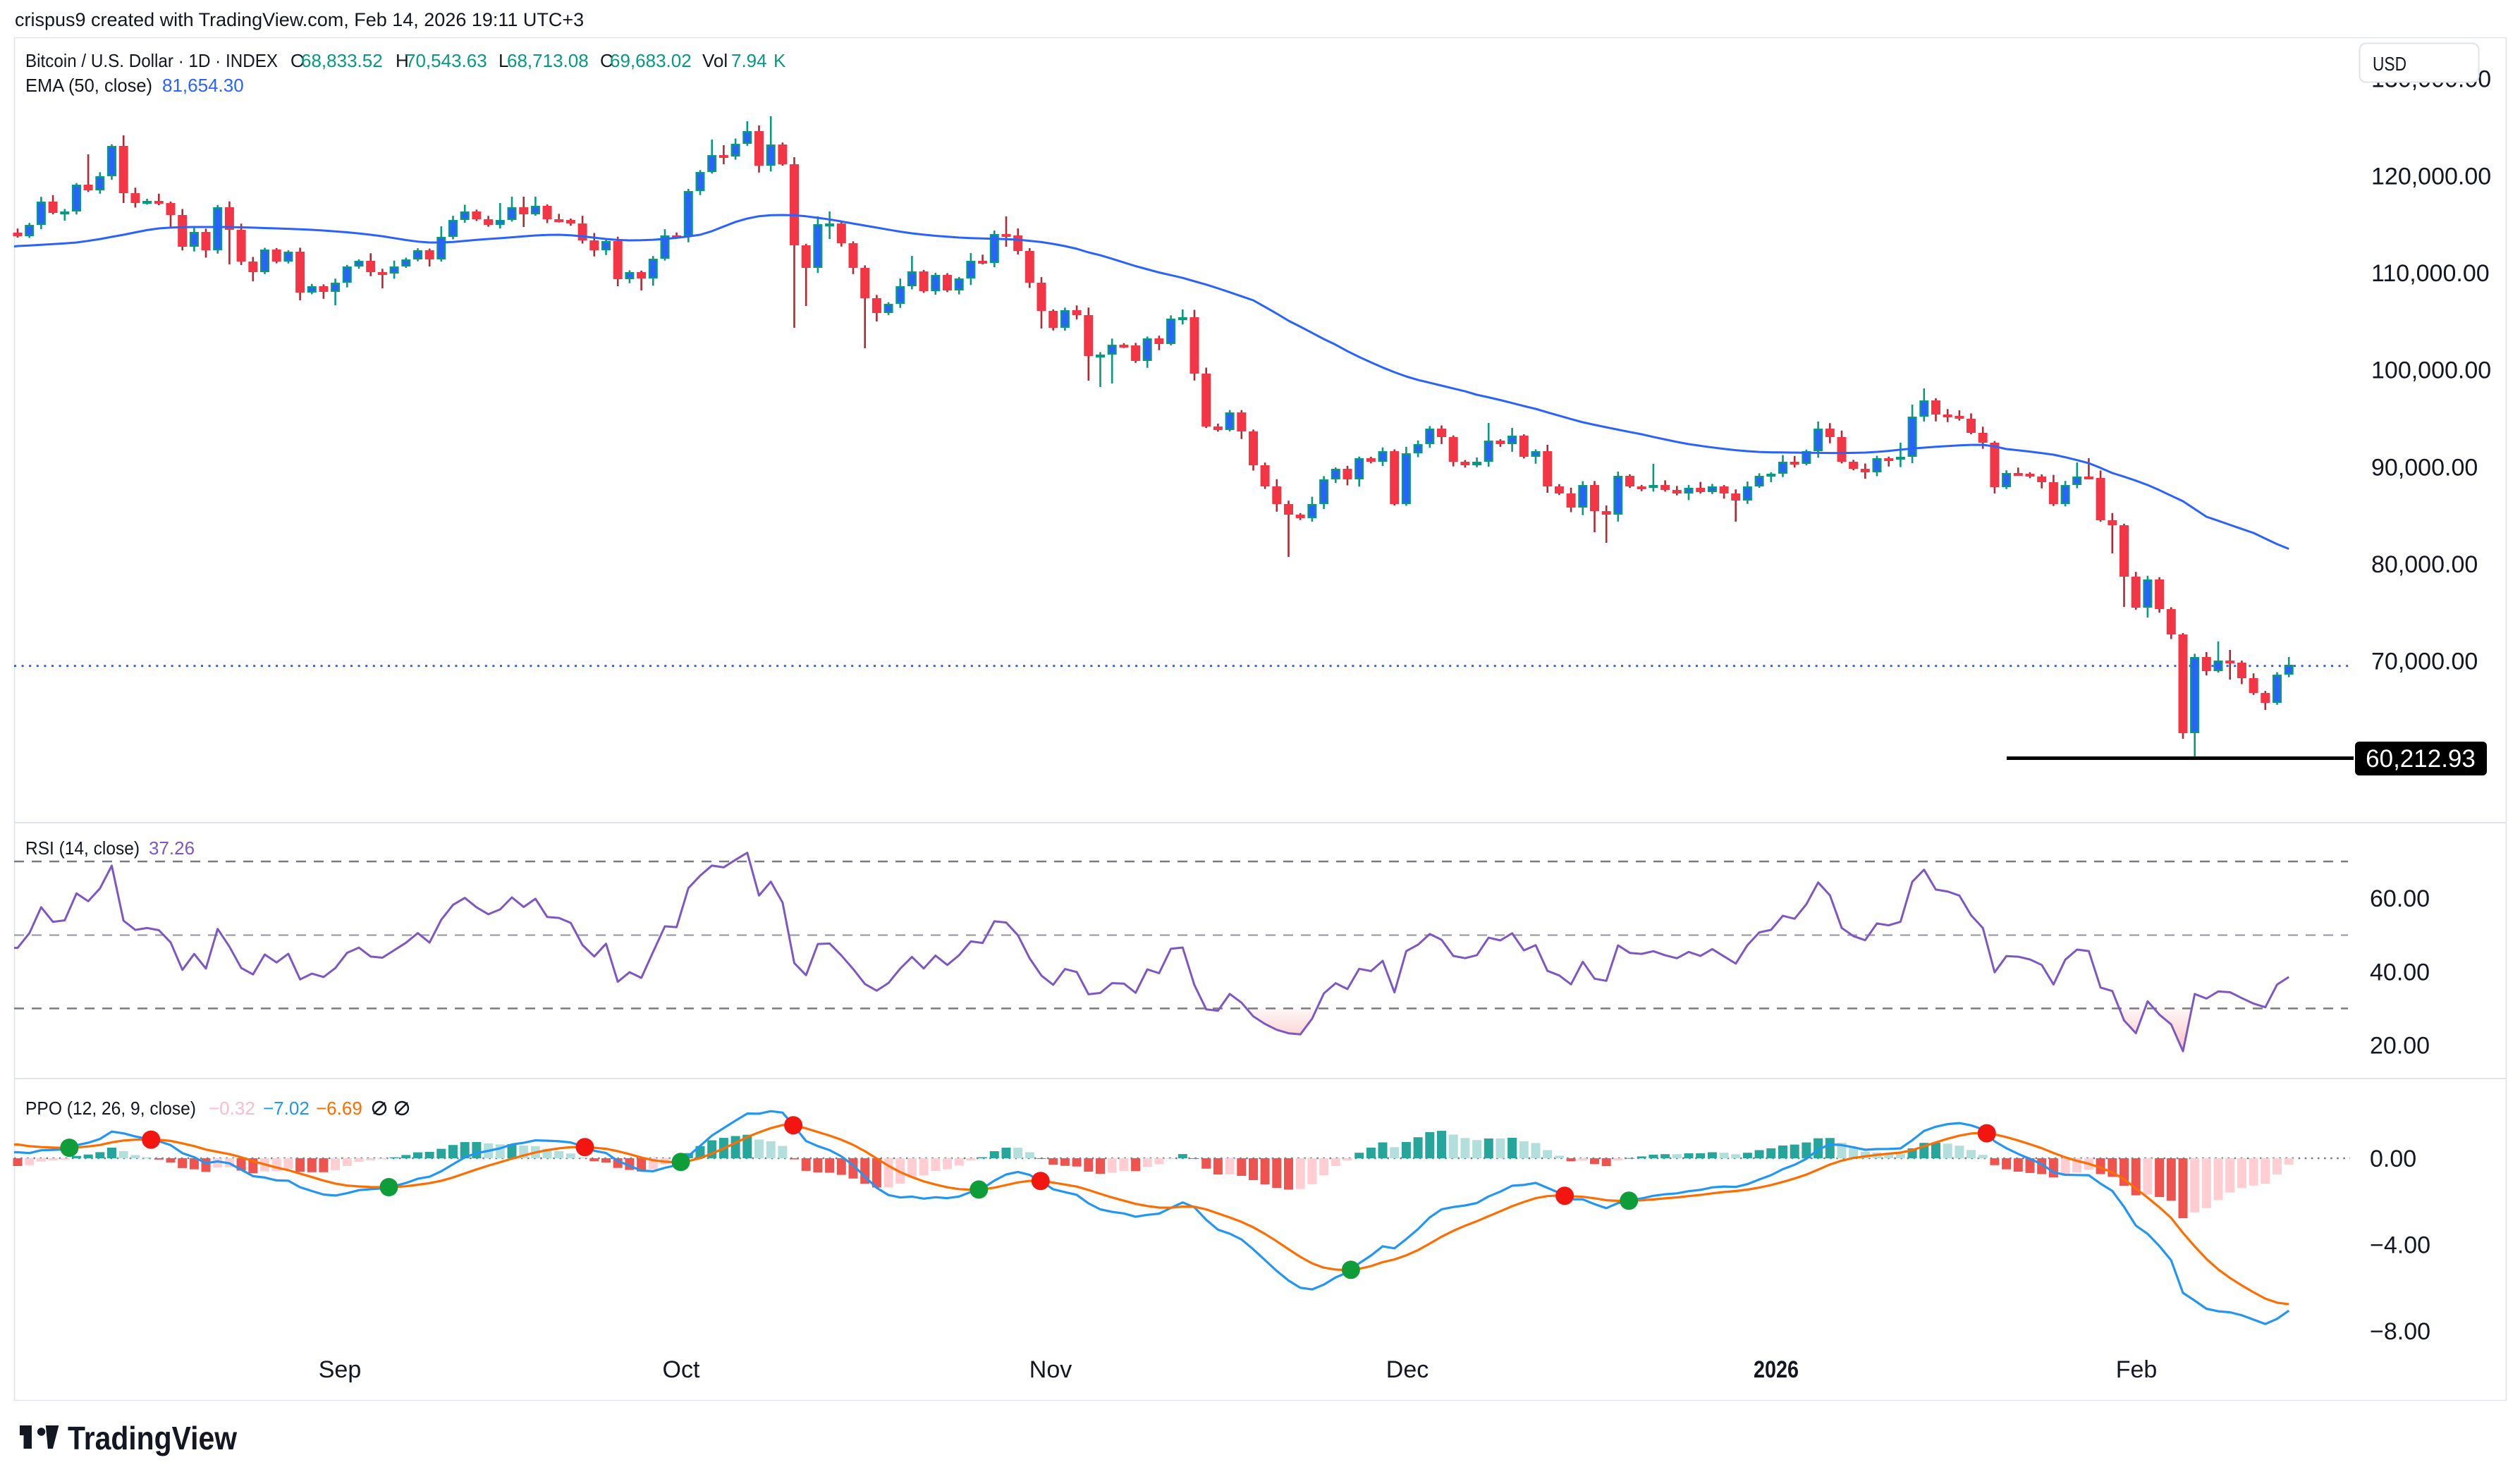 This screenshot has height=1479, width=2520. What do you see at coordinates (340, 1369) in the screenshot?
I see `svg-text: Sep` at bounding box center [340, 1369].